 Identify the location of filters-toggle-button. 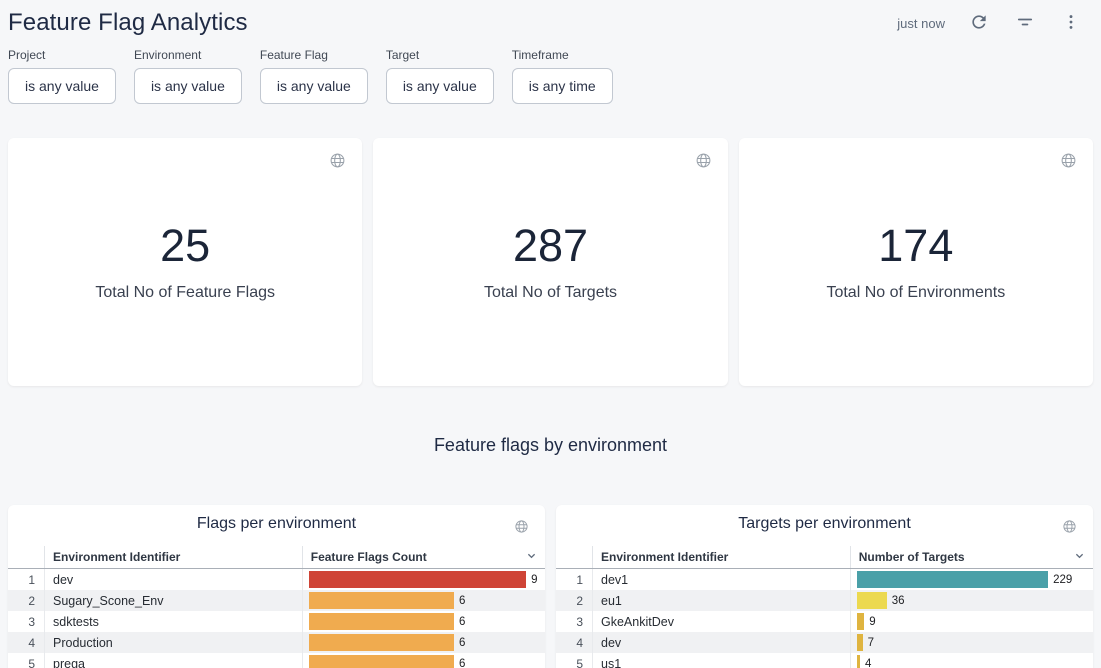
(1025, 23).